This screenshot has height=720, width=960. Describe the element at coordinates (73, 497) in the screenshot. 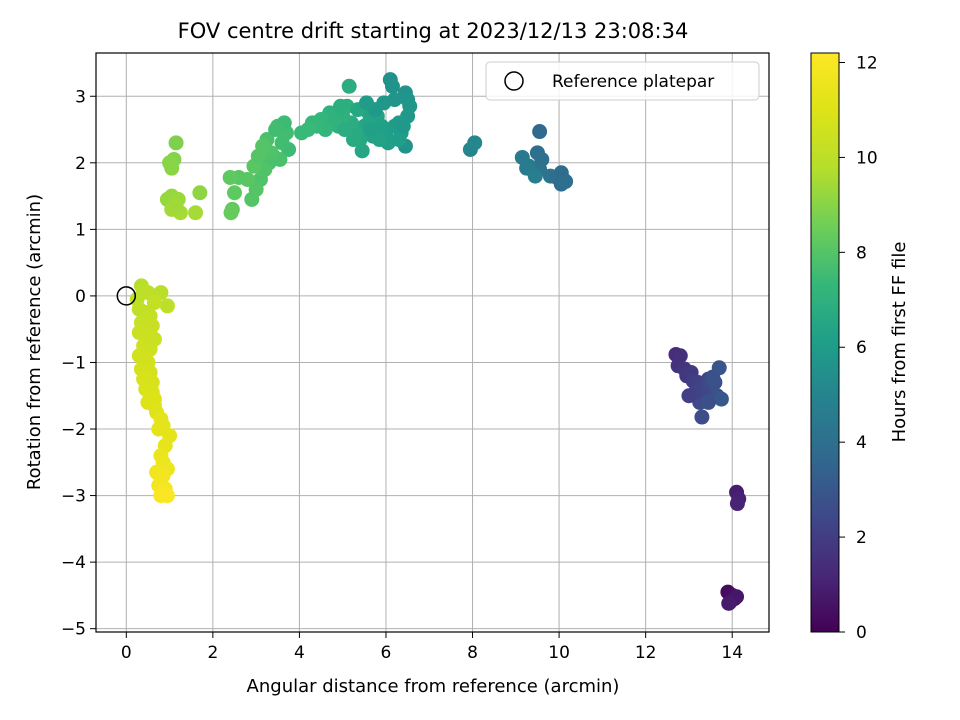

I see `y-tick-label: −3` at that location.